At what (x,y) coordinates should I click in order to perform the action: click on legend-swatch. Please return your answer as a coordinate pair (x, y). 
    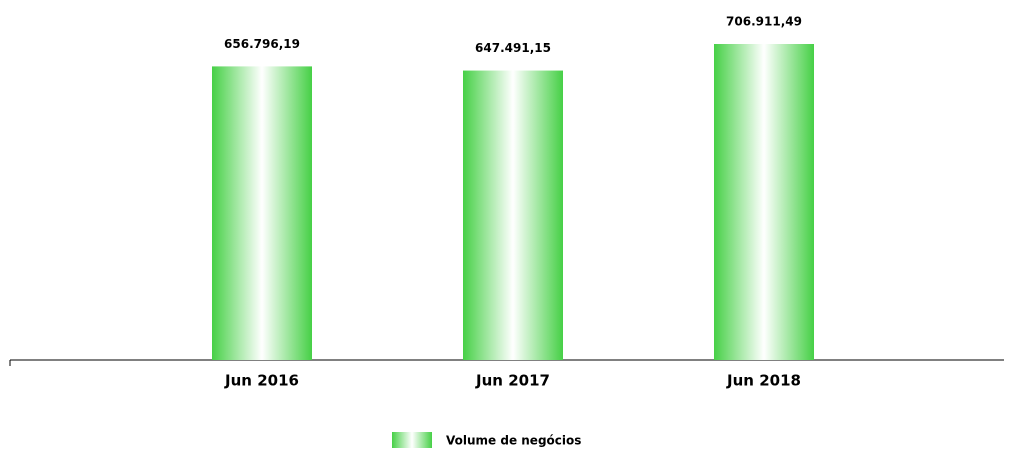
    Looking at the image, I should click on (412, 440).